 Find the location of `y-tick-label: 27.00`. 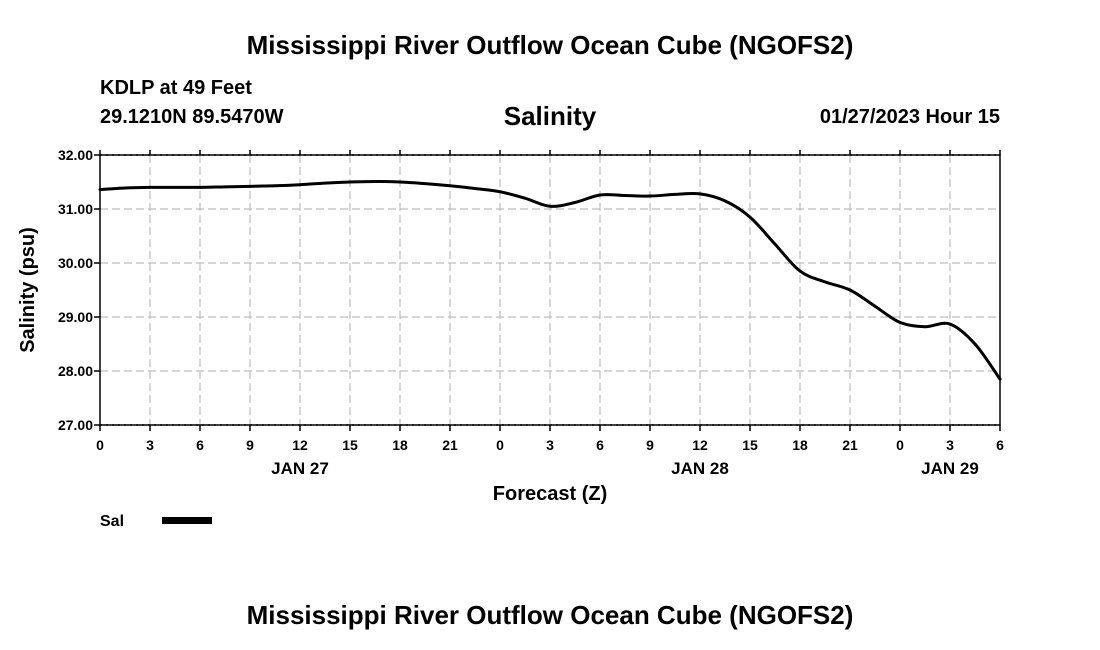

y-tick-label: 27.00 is located at coordinates (75, 425).